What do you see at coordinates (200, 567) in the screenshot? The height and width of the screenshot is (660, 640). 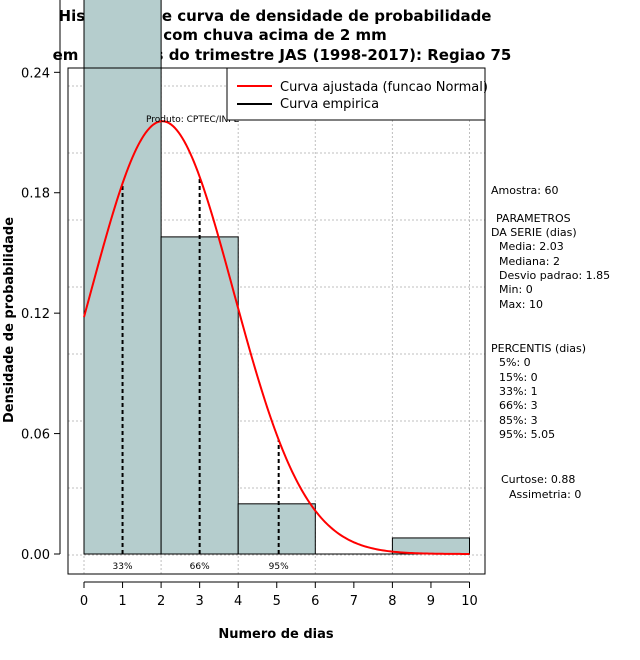 I see `percentile-label: 66%` at bounding box center [200, 567].